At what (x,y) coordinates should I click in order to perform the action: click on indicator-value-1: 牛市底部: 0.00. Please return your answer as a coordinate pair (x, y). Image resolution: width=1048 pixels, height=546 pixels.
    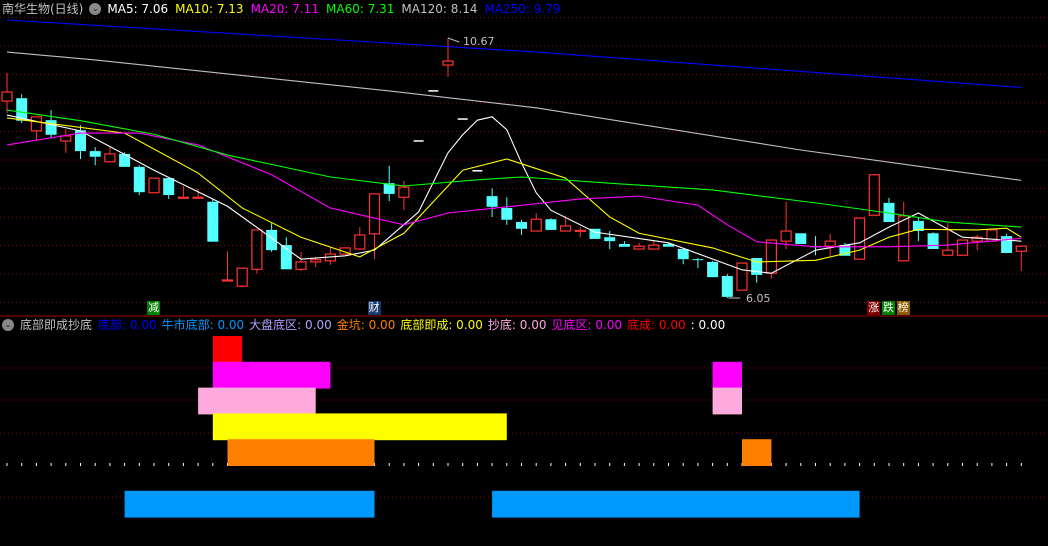
    Looking at the image, I should click on (203, 325).